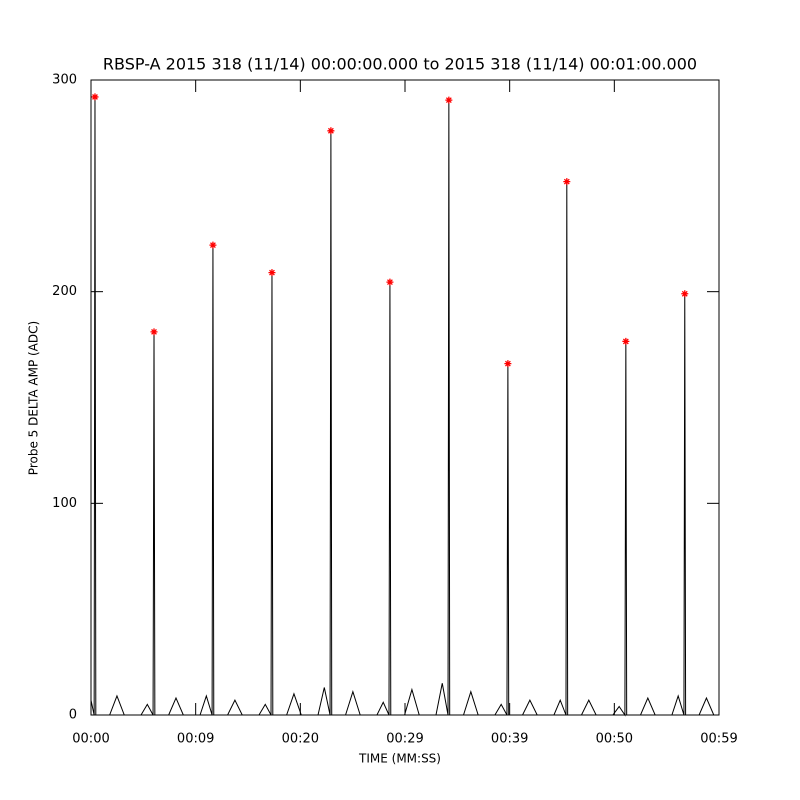 The image size is (800, 800). What do you see at coordinates (509, 739) in the screenshot?
I see `x-tick-label: 00:39` at bounding box center [509, 739].